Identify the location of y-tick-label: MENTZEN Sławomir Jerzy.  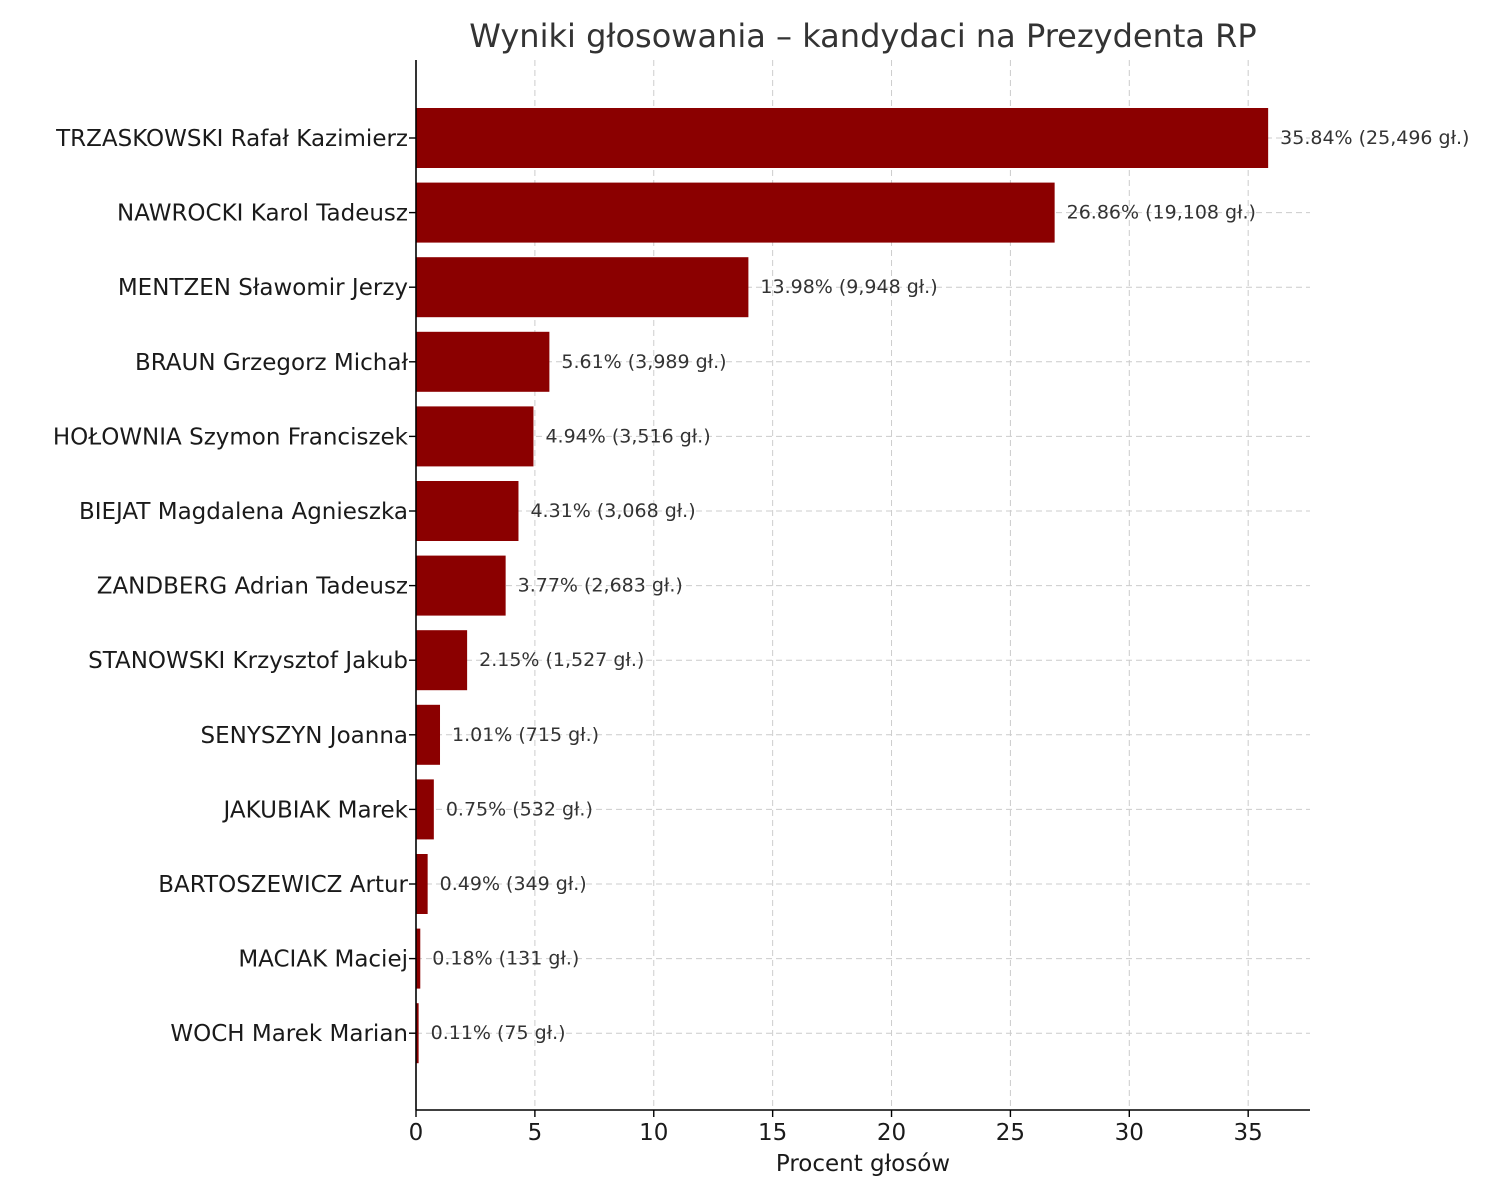
(263, 288).